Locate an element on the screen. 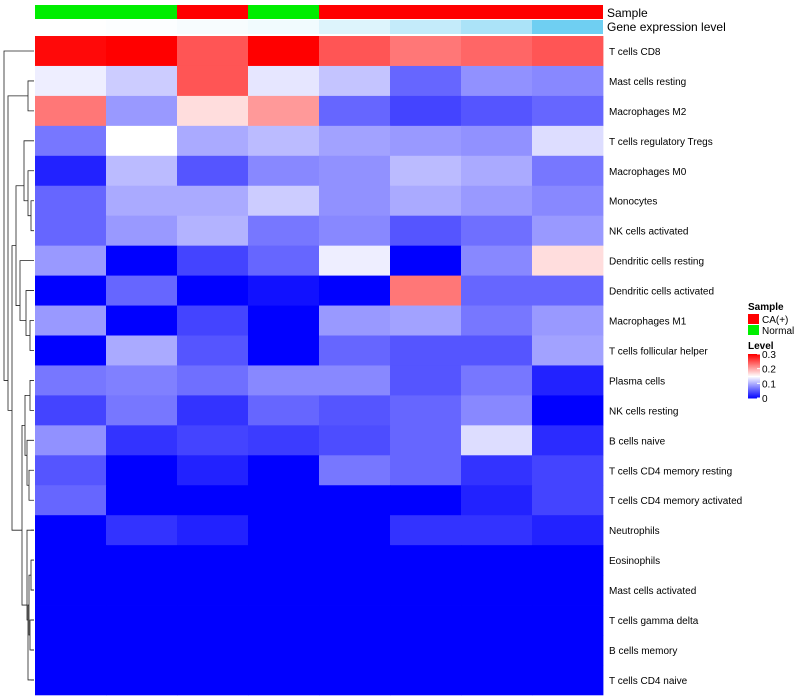 The height and width of the screenshot is (700, 800). gene-expression-annotation-bar is located at coordinates (319, 27).